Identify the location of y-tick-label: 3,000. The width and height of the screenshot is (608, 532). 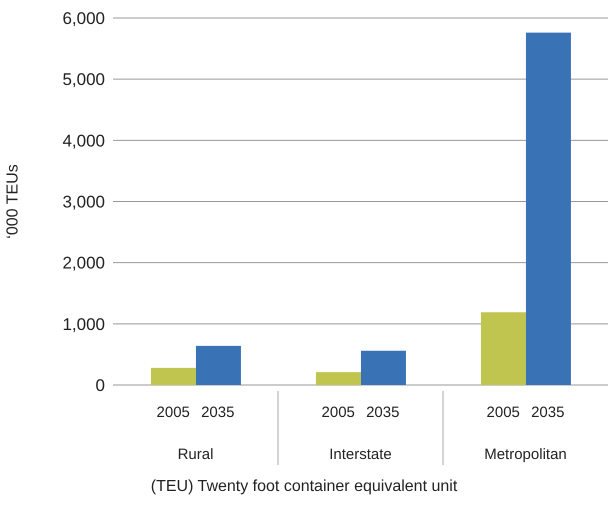
(83, 202).